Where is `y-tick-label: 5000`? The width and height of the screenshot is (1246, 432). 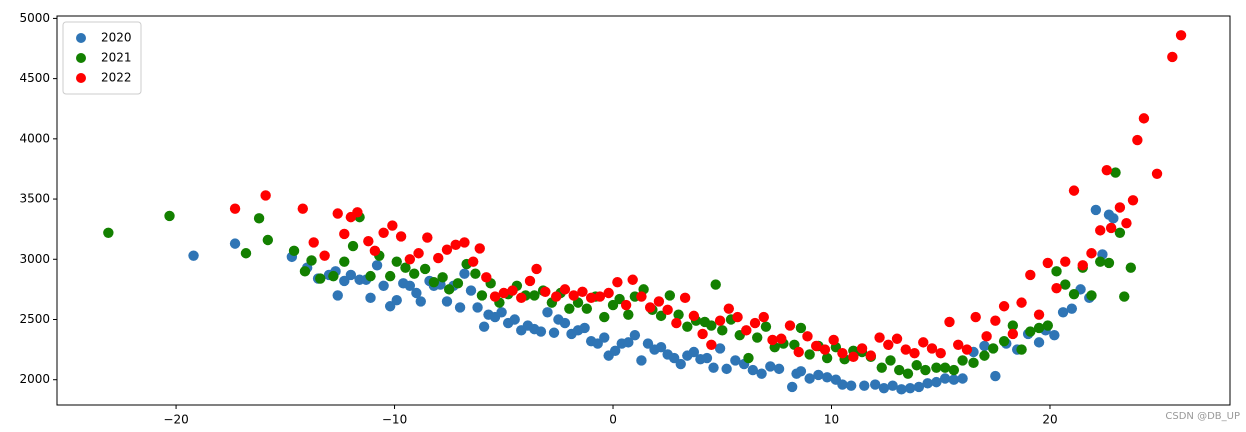
y-tick-label: 5000 is located at coordinates (34, 18).